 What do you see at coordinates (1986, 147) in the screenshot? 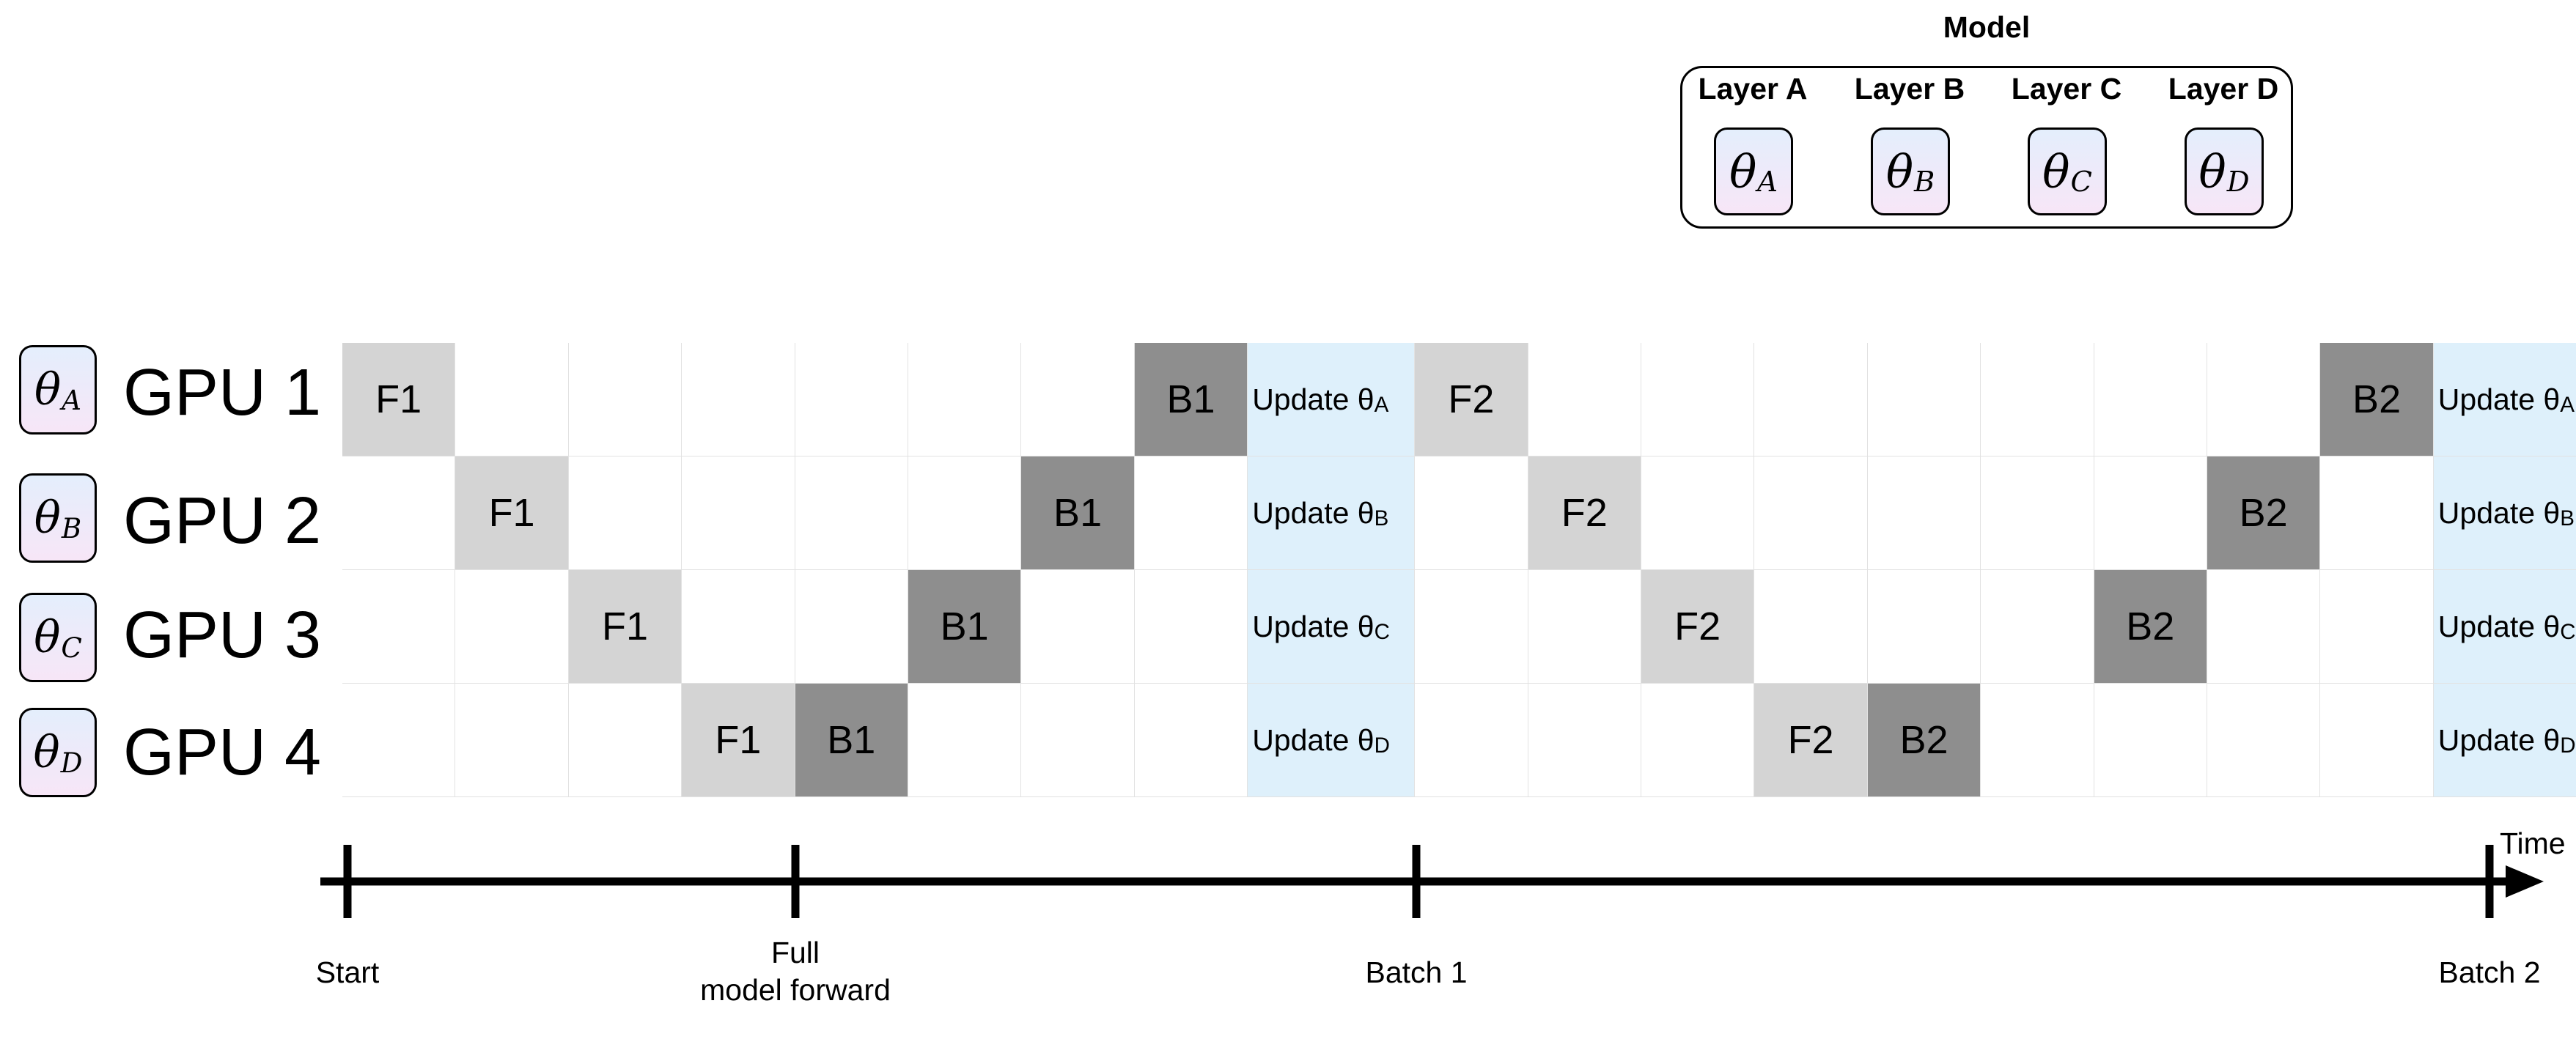
I see `model-box` at bounding box center [1986, 147].